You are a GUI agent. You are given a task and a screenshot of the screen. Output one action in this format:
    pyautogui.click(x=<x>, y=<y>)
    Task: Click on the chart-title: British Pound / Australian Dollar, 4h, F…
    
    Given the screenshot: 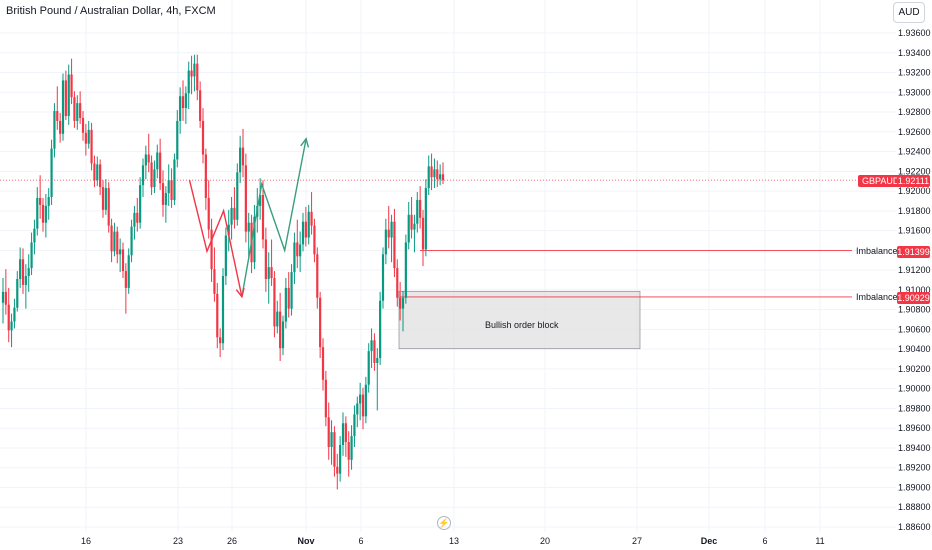 What is the action you would take?
    pyautogui.click(x=111, y=11)
    